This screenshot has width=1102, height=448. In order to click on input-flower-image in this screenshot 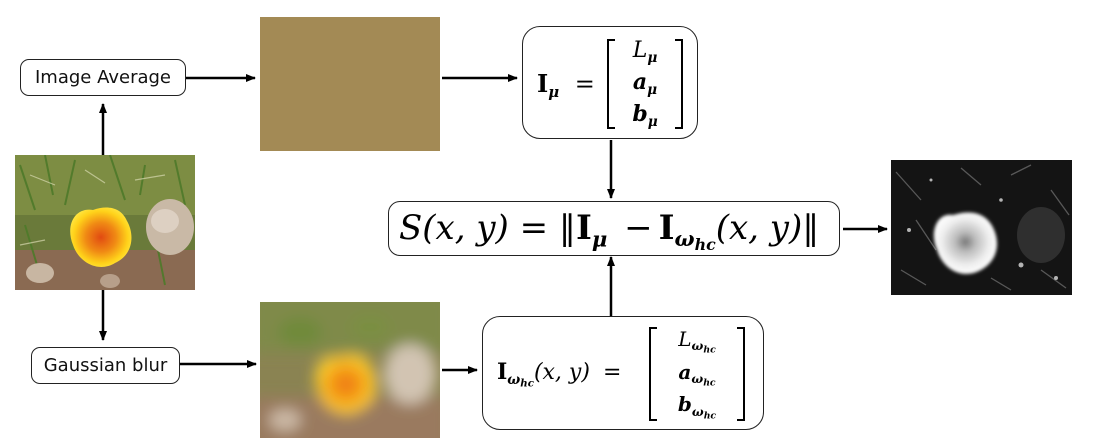, I will do `click(105, 222)`.